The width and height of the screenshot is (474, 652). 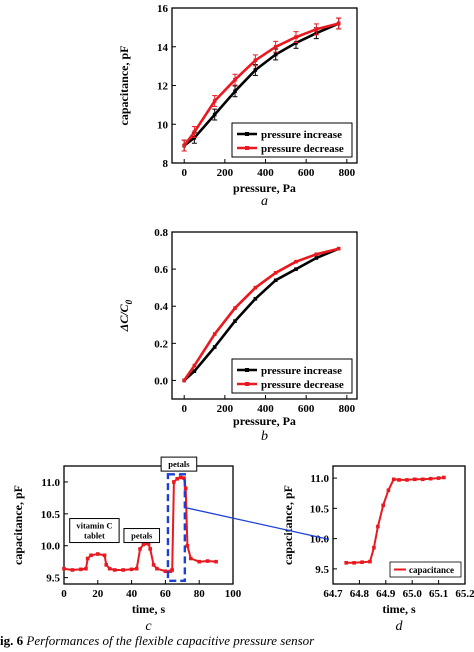 I want to click on y-tick-label: 10.0, so click(x=51, y=547).